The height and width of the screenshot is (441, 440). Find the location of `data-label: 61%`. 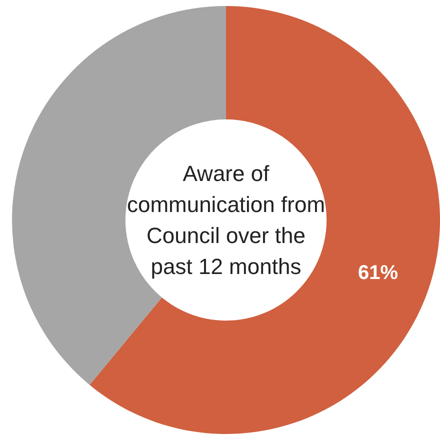

data-label: 61% is located at coordinates (378, 273).